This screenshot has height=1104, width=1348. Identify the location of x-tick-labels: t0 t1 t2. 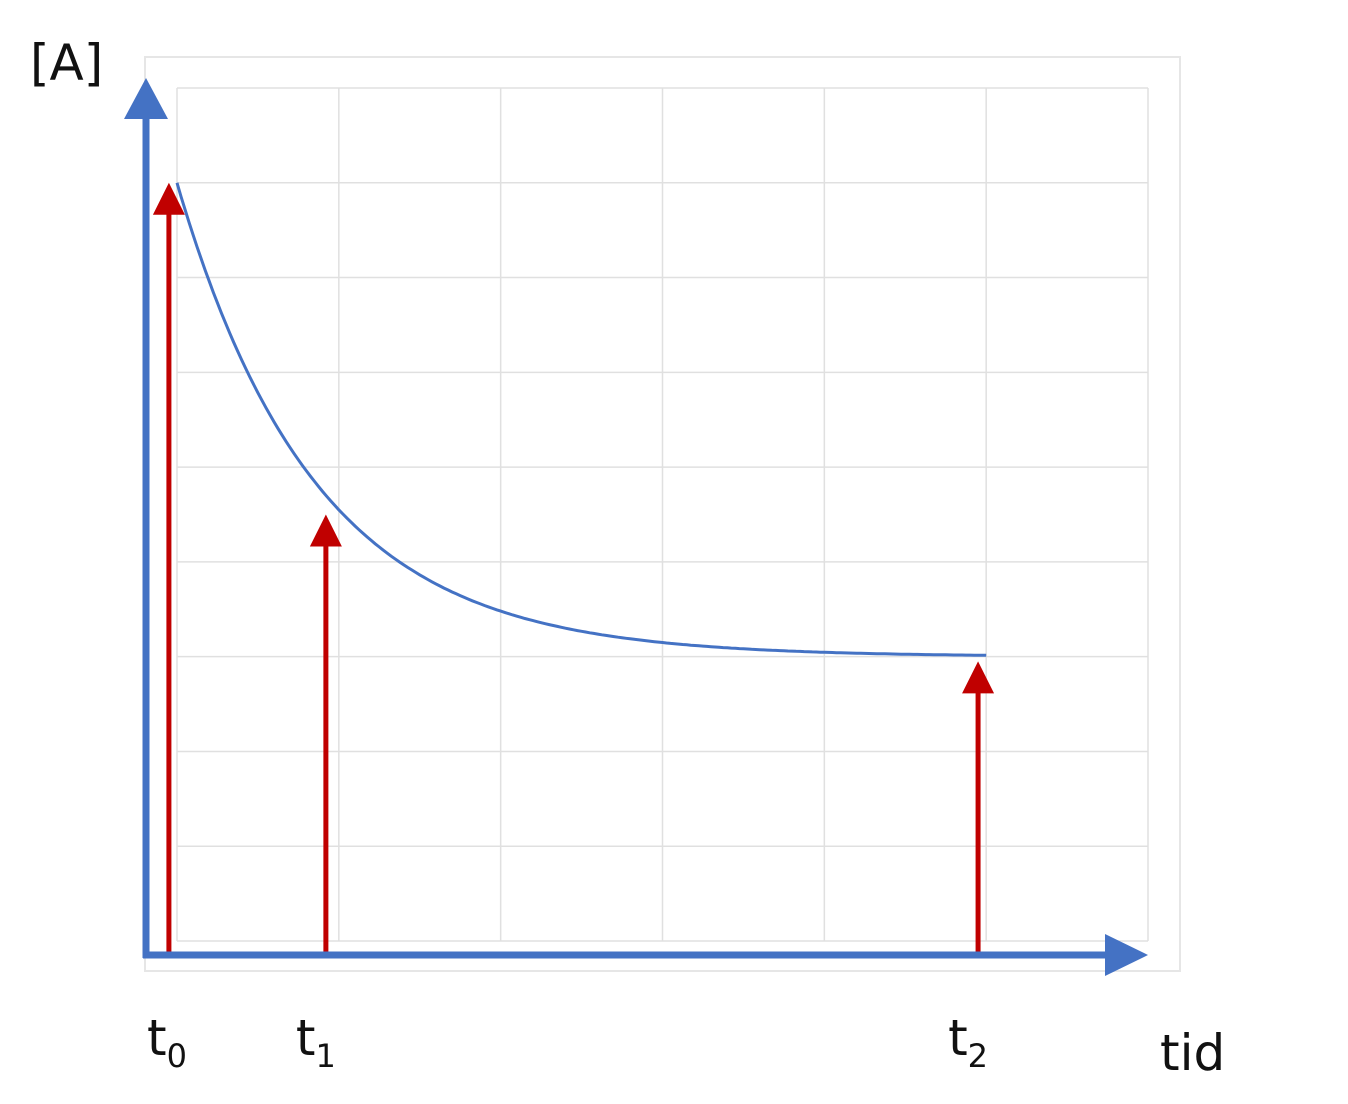
(567, 1042).